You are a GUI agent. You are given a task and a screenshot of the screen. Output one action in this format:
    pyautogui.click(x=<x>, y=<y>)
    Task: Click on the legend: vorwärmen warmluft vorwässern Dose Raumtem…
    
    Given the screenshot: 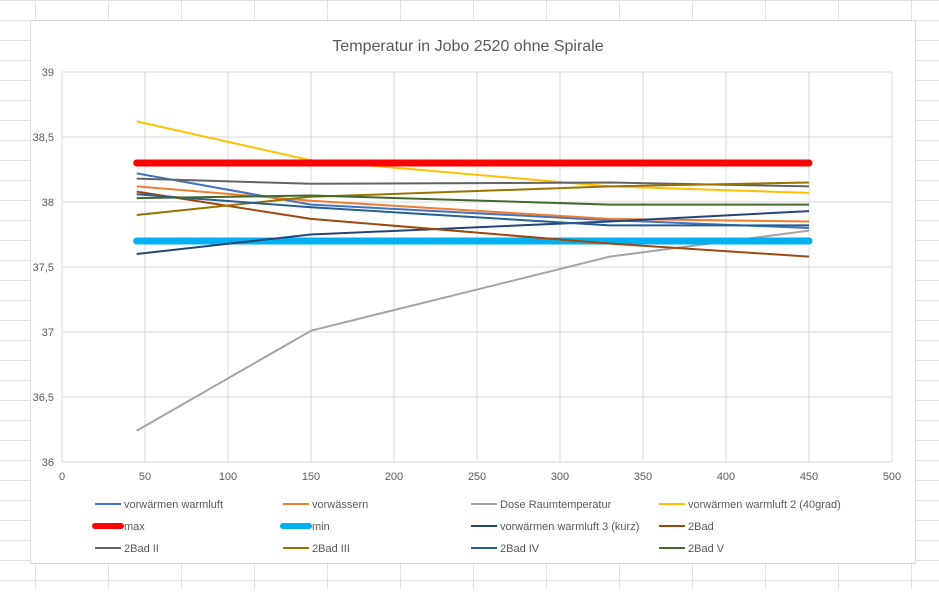 What is the action you would take?
    pyautogui.click(x=466, y=527)
    